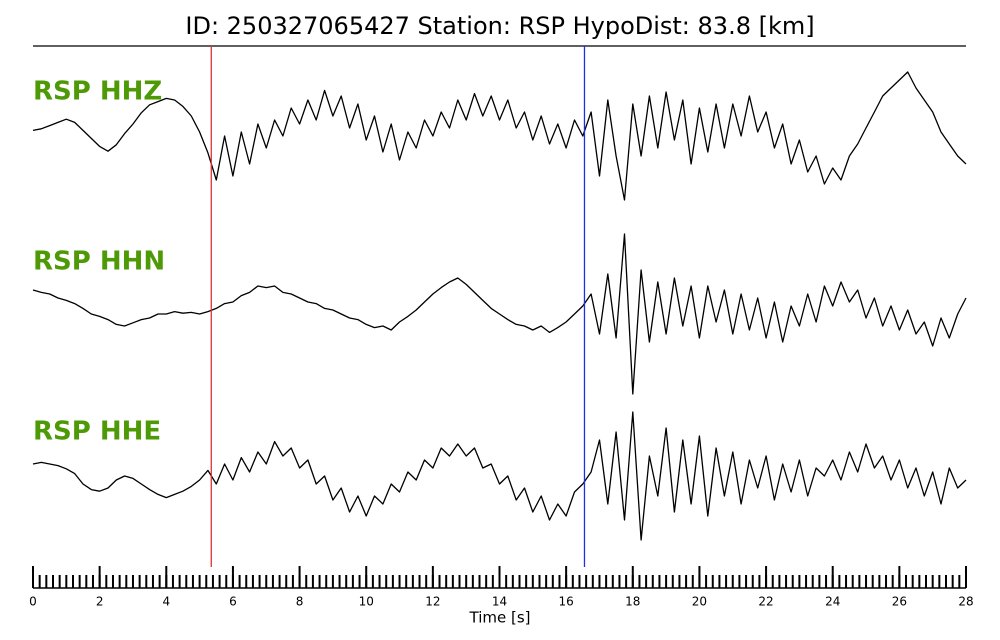  Describe the element at coordinates (500, 618) in the screenshot. I see `x-axis-label: Time [s]` at that location.